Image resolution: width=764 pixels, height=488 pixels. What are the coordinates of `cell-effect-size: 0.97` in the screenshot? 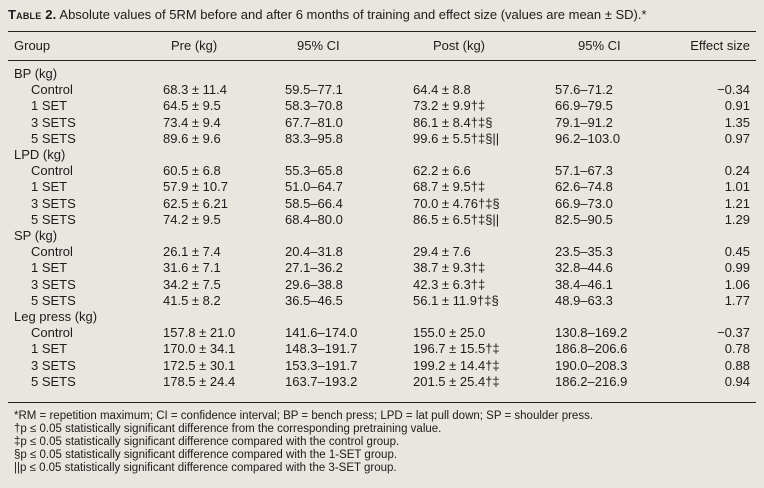 It's located at (737, 138).